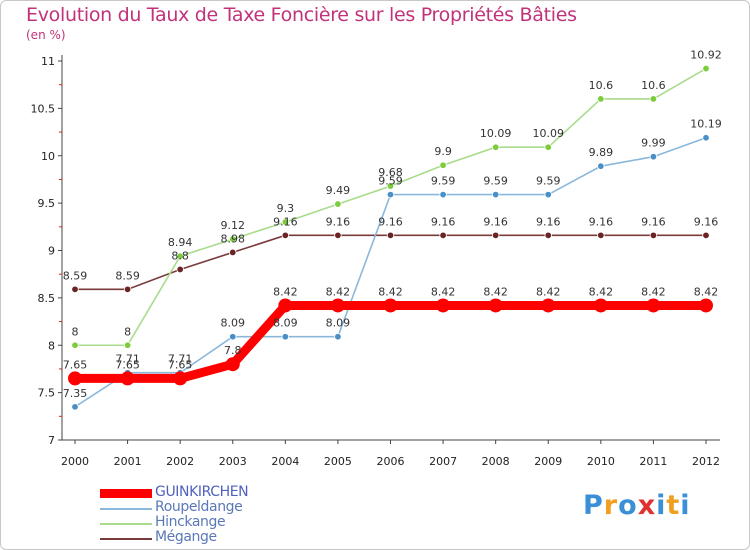  I want to click on y-tick-label: 7, so click(51, 440).